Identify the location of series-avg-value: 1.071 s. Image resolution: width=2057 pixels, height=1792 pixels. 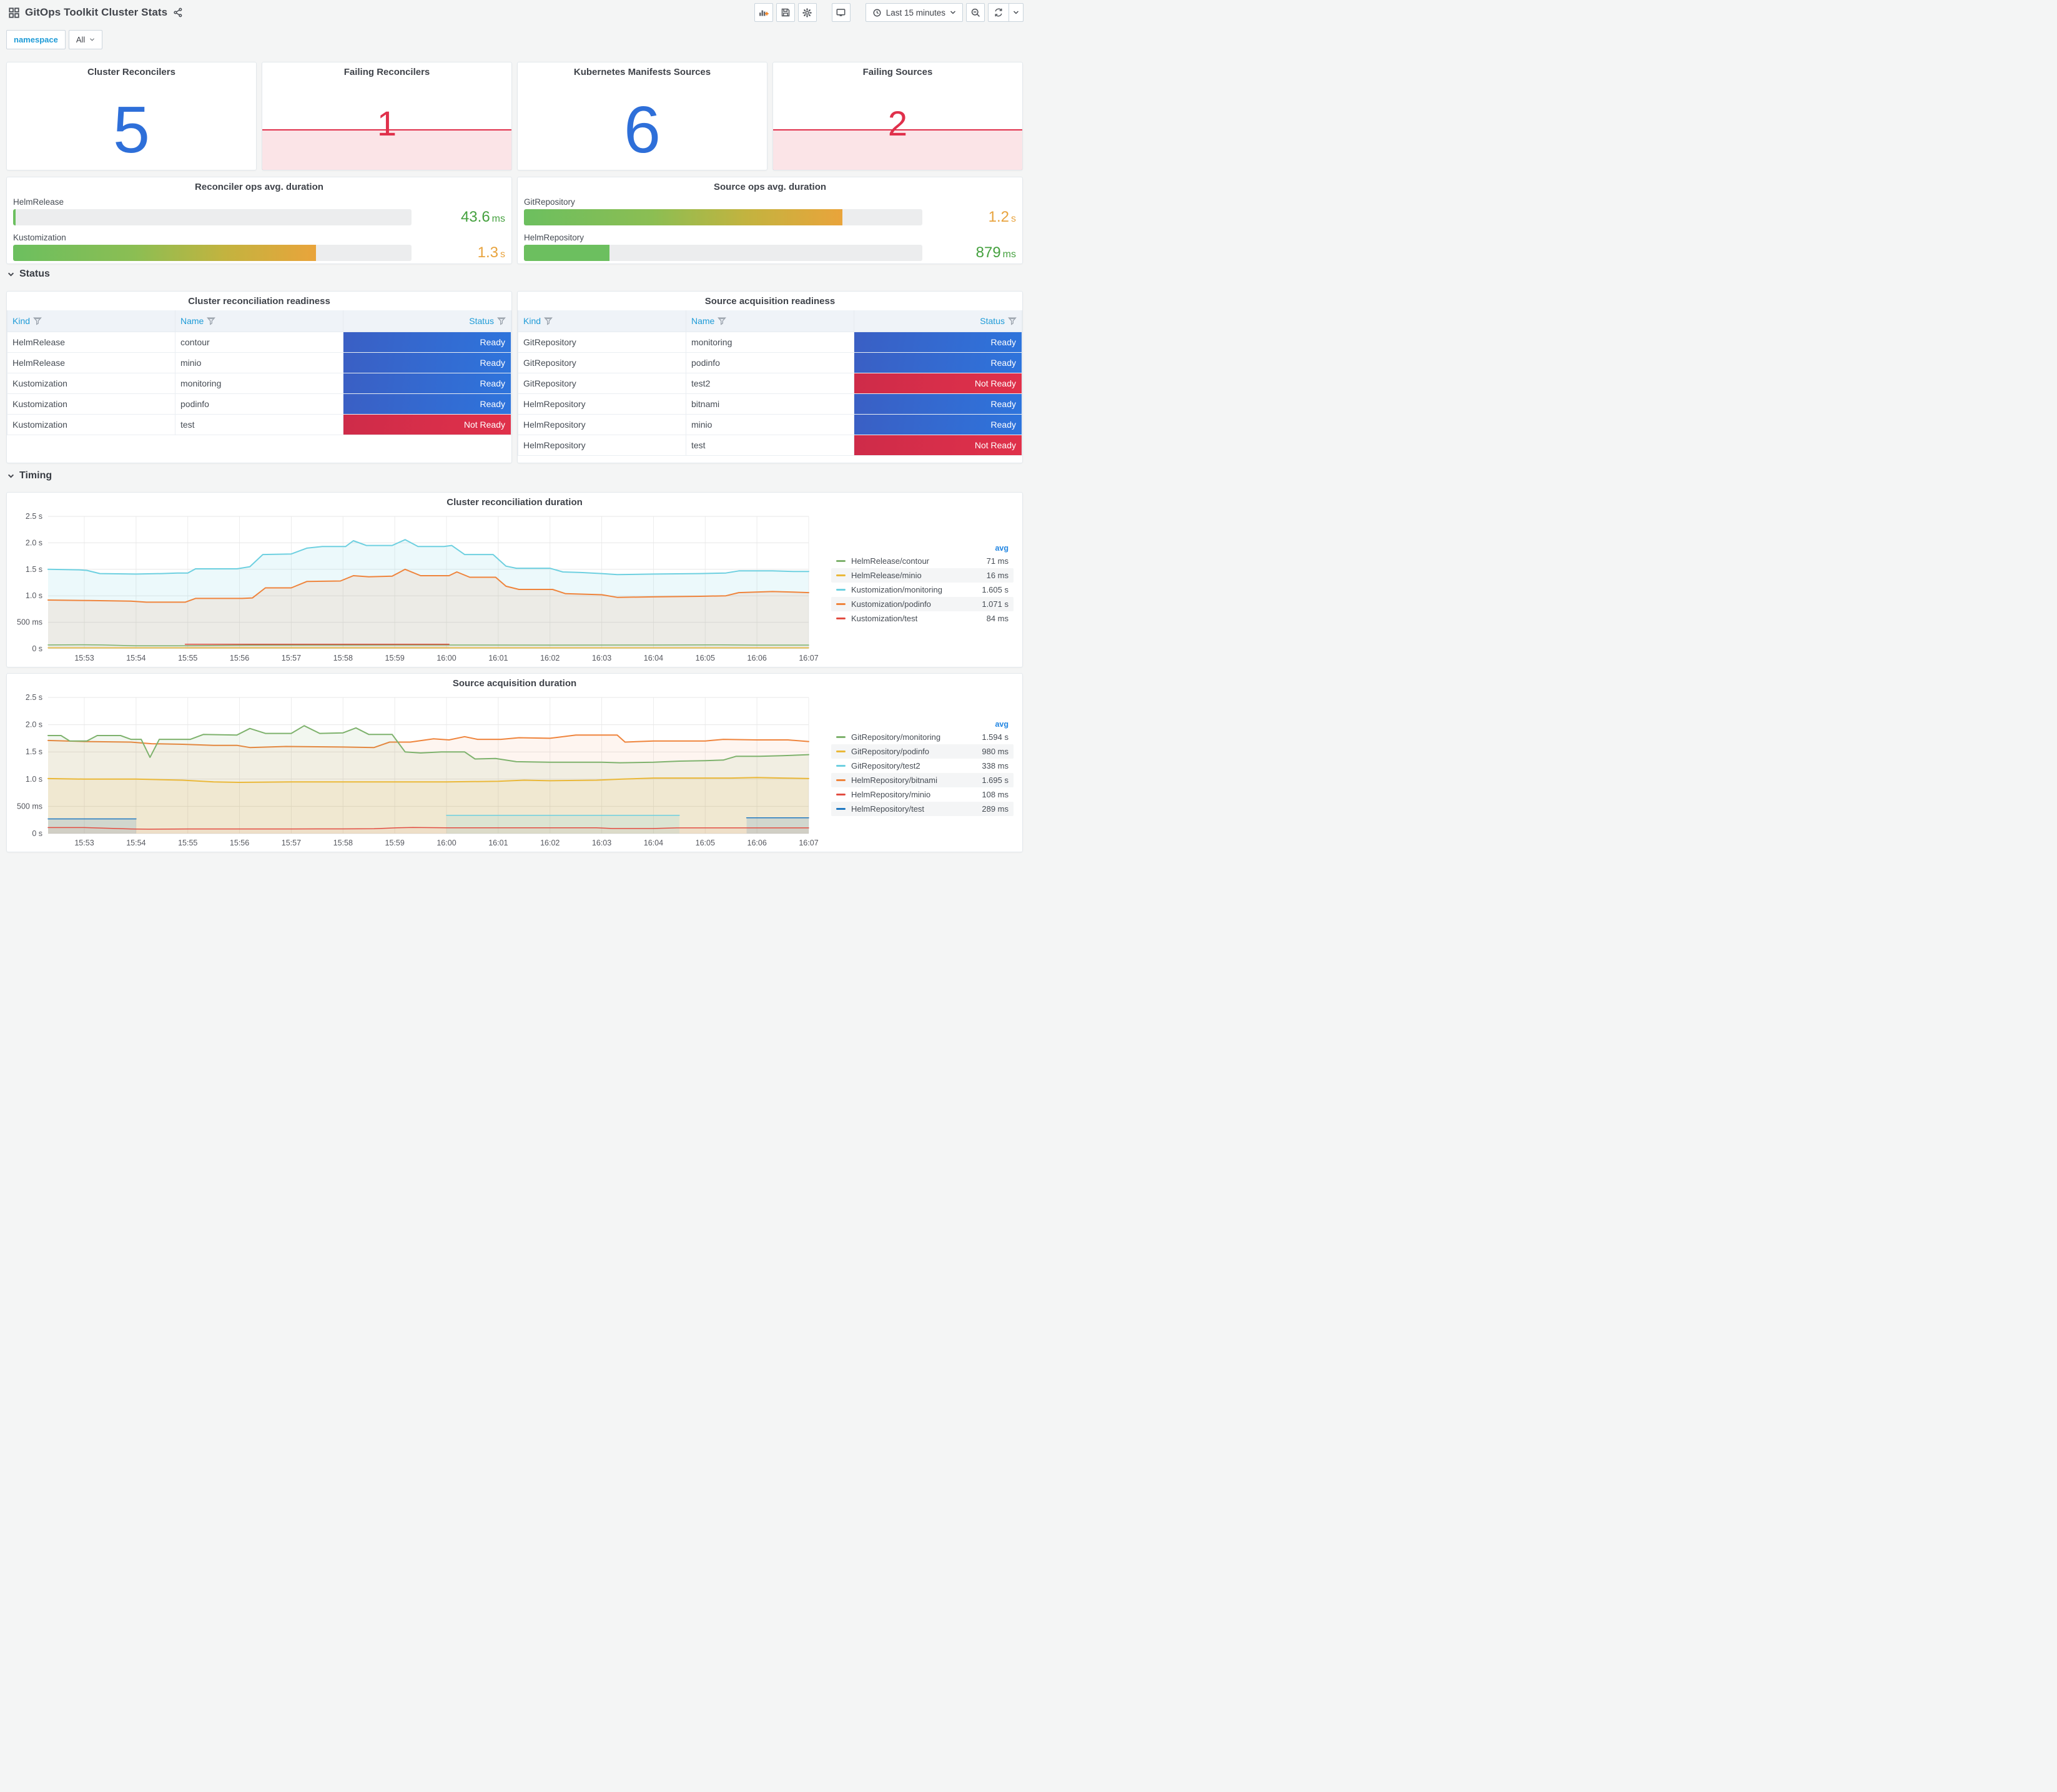
(996, 604).